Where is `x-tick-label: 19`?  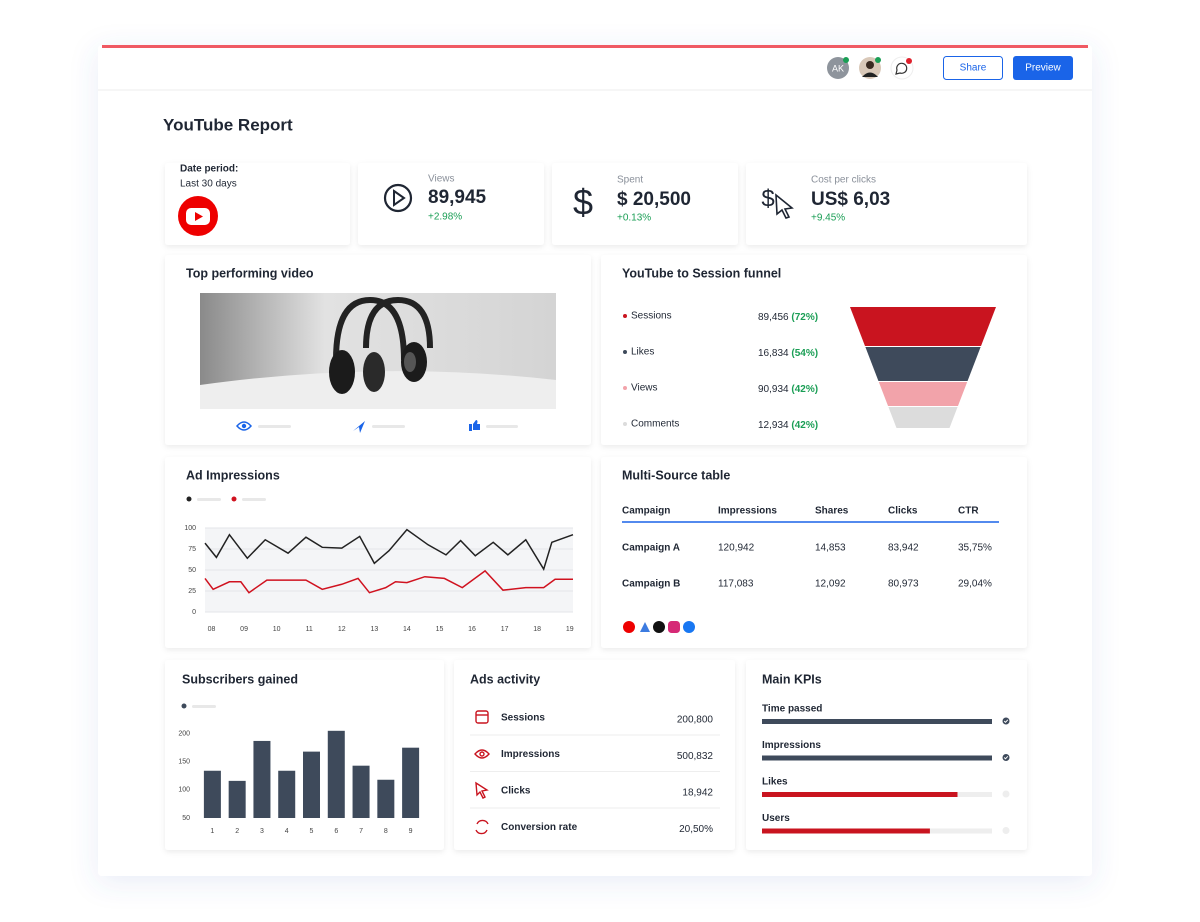
x-tick-label: 19 is located at coordinates (570, 629).